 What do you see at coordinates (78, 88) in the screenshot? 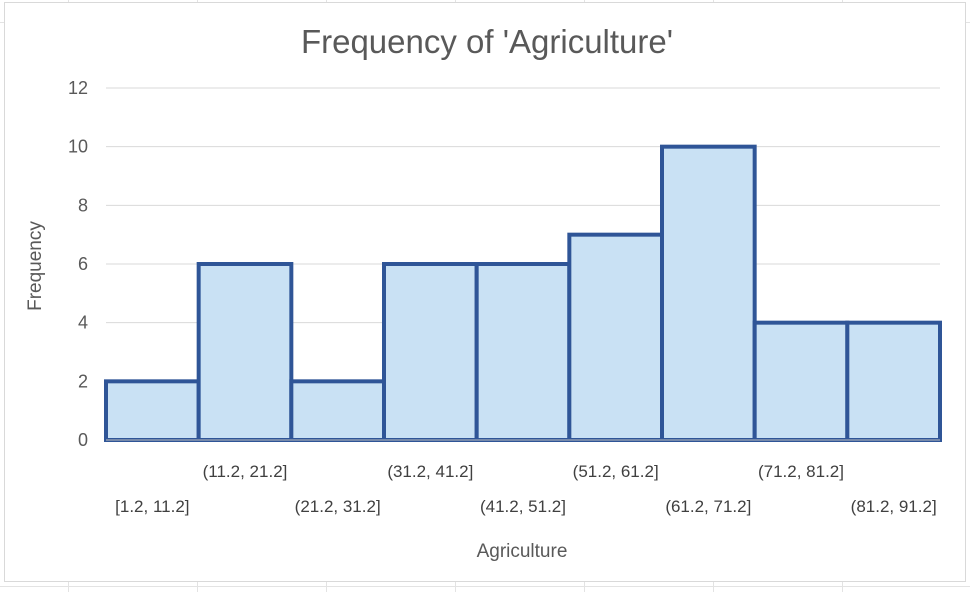
I see `y-tick-label: 12` at bounding box center [78, 88].